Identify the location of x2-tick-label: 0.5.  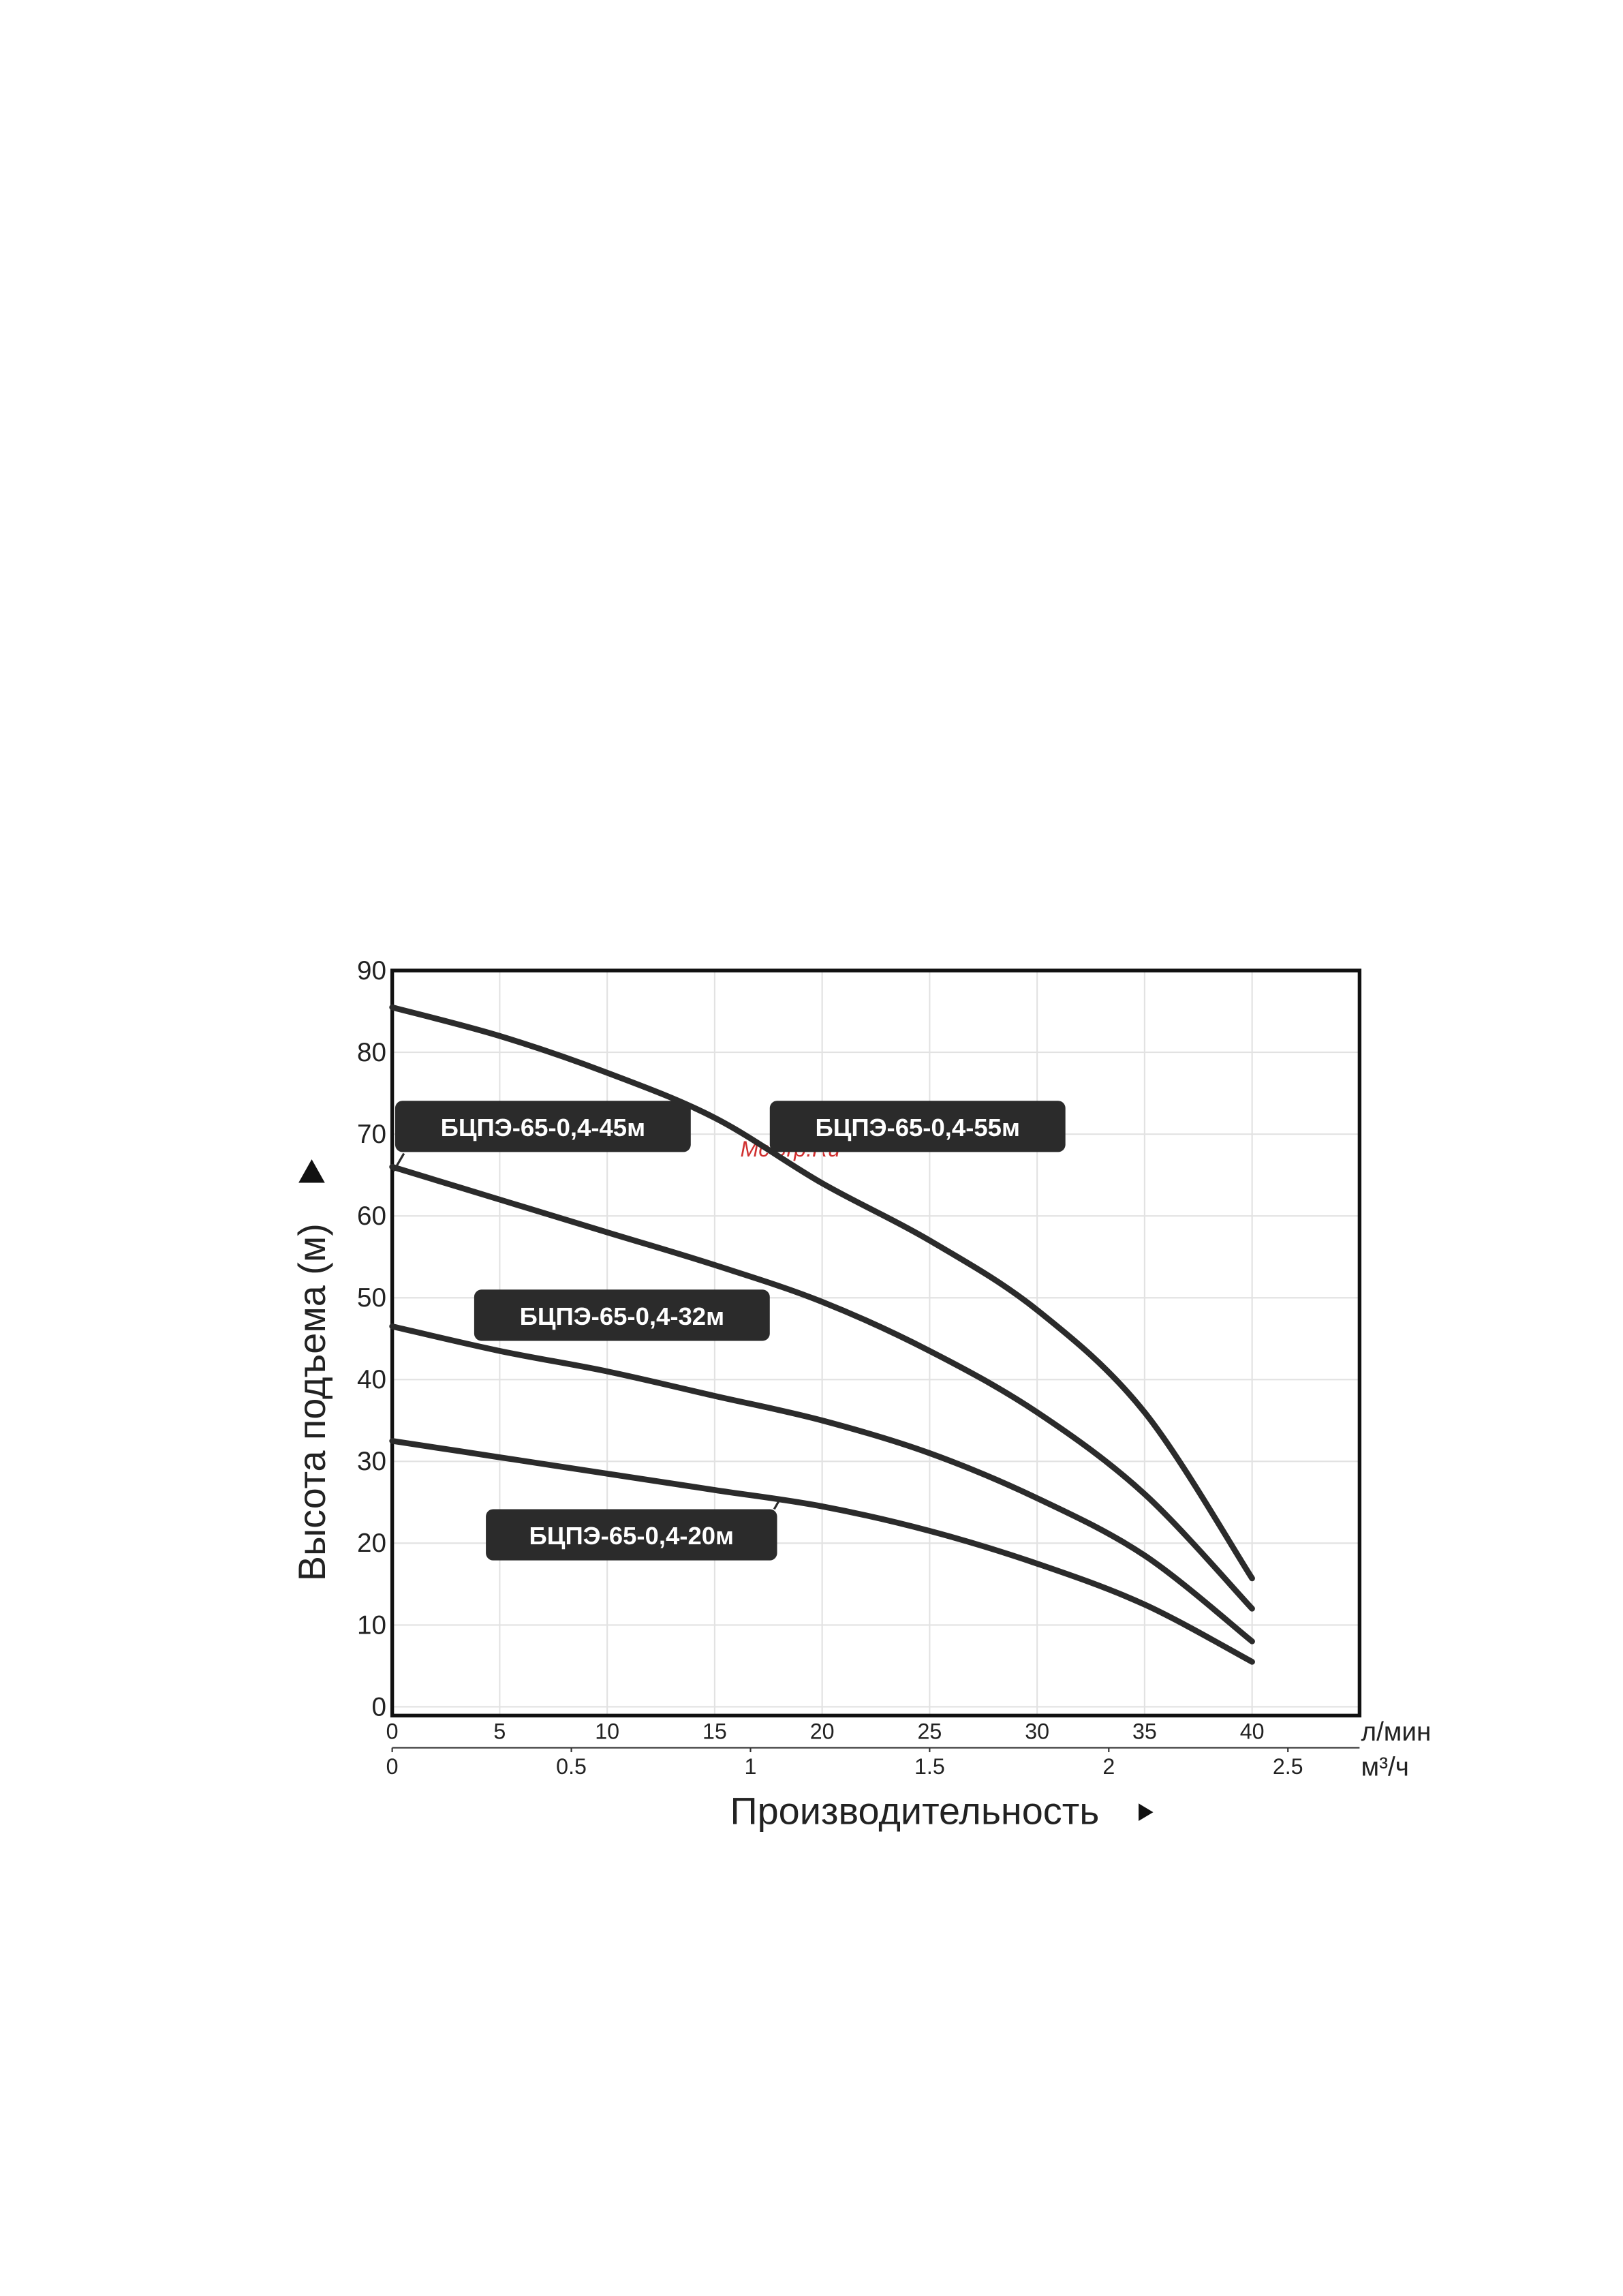
(571, 1766).